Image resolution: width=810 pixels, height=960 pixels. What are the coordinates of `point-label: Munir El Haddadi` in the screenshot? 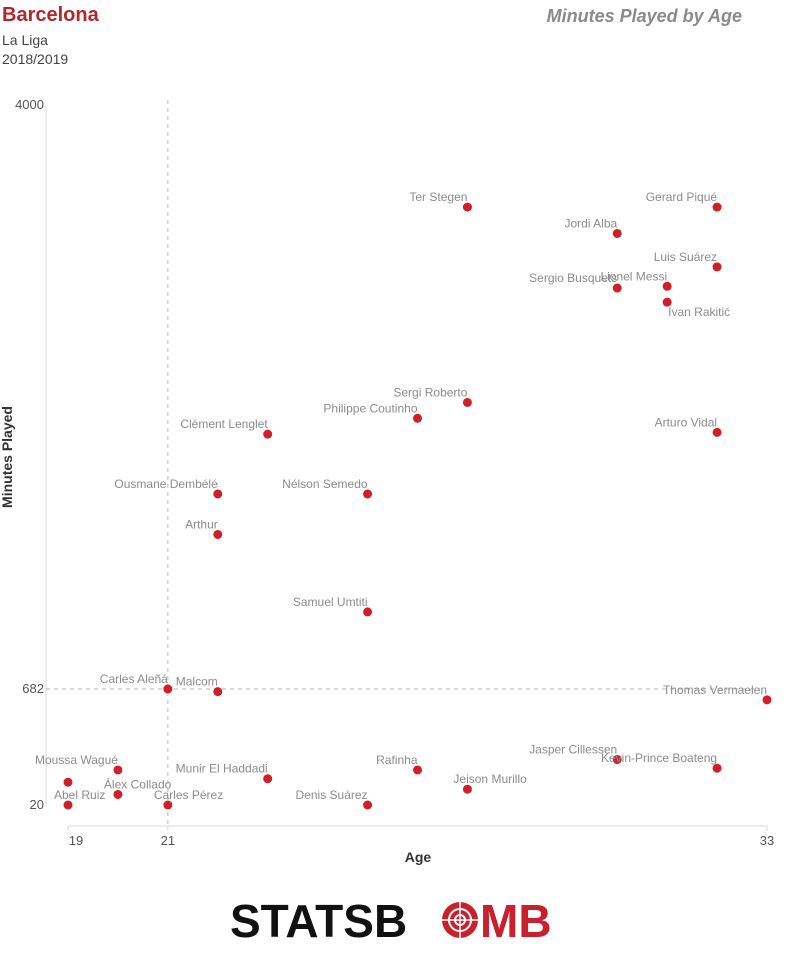 It's located at (222, 769).